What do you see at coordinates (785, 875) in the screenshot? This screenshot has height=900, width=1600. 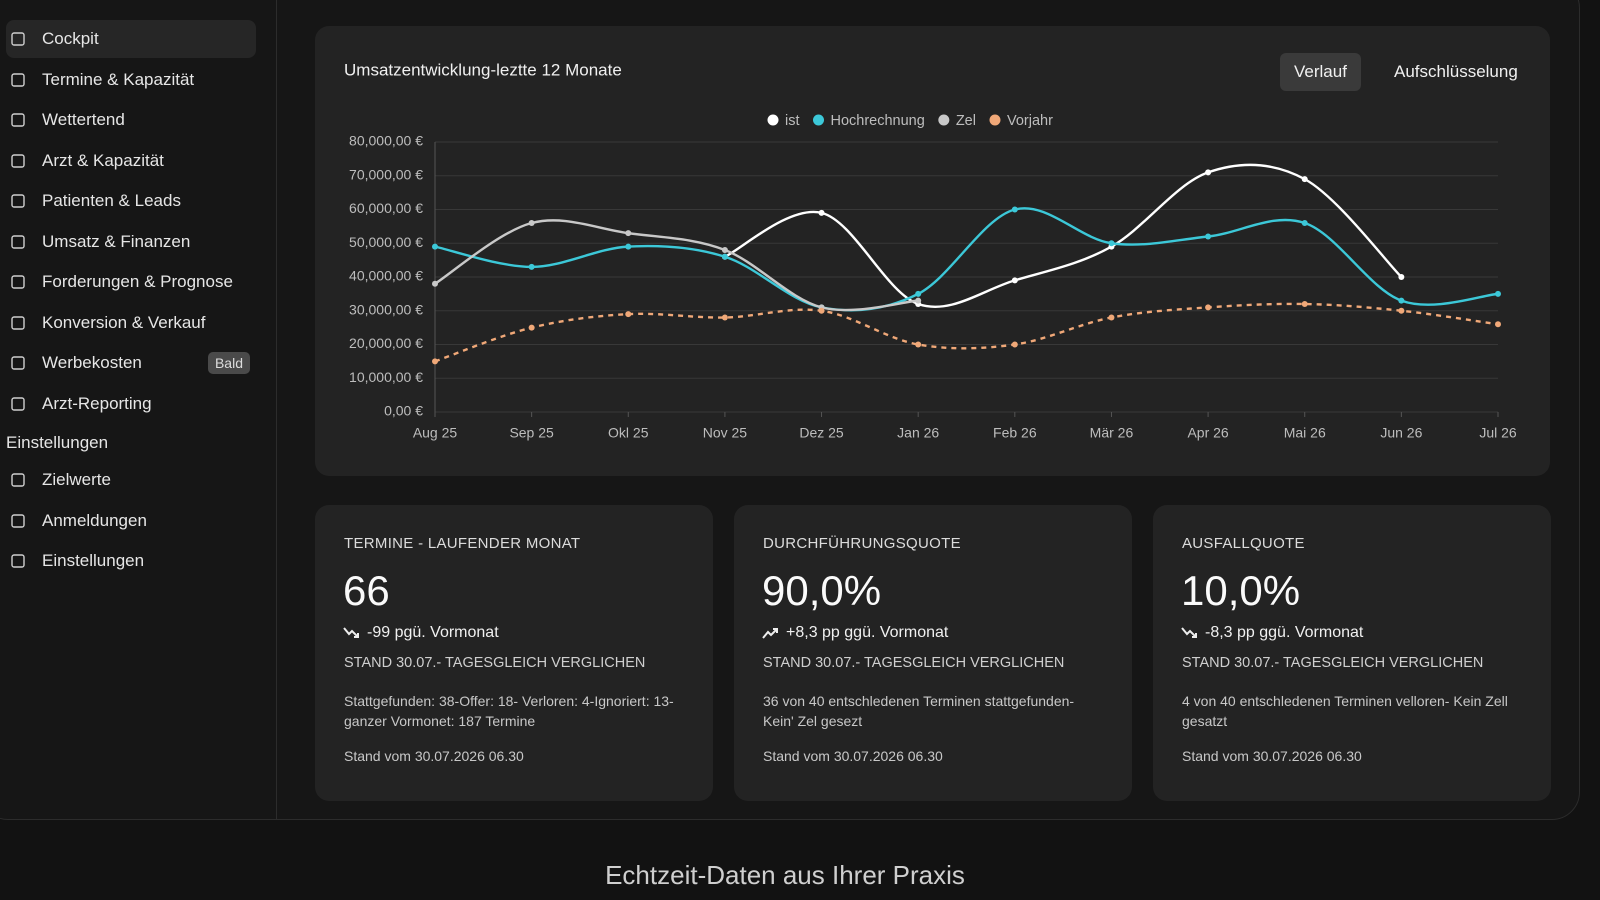 I see `footer: Echtzeit-Daten aus Ihrer Praxis` at bounding box center [785, 875].